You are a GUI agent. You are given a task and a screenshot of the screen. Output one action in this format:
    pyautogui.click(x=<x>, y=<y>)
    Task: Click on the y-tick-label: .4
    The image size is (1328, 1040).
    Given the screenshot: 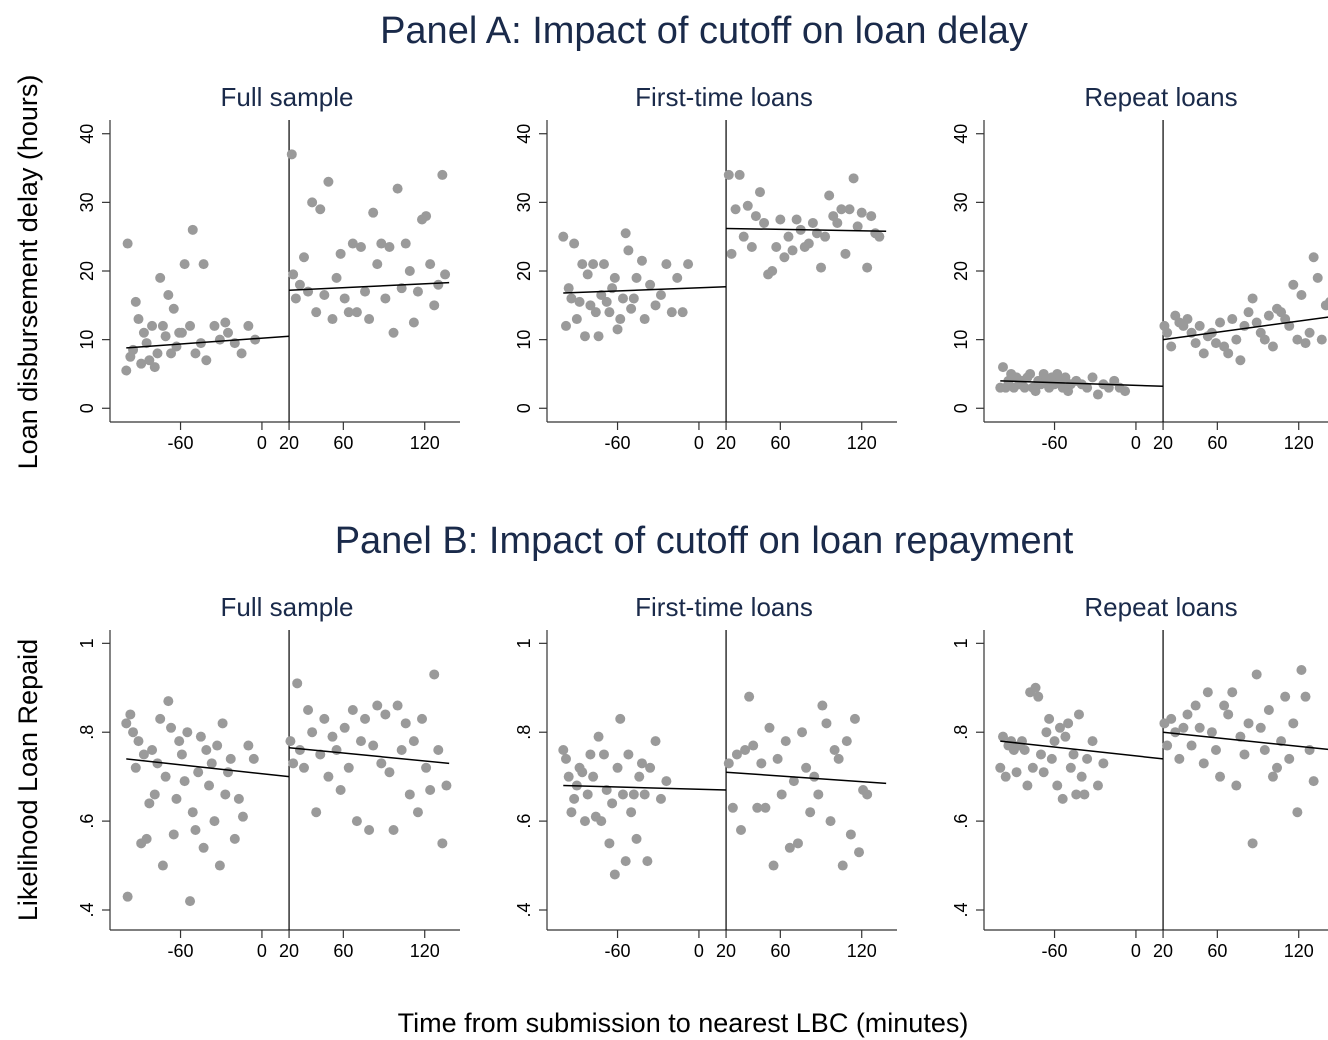 What is the action you would take?
    pyautogui.click(x=961, y=909)
    